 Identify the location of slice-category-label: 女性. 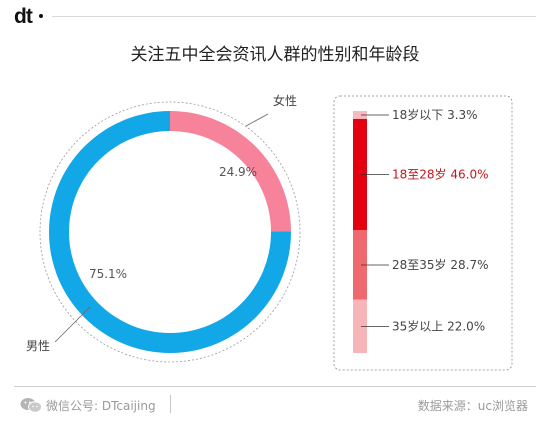
(285, 100).